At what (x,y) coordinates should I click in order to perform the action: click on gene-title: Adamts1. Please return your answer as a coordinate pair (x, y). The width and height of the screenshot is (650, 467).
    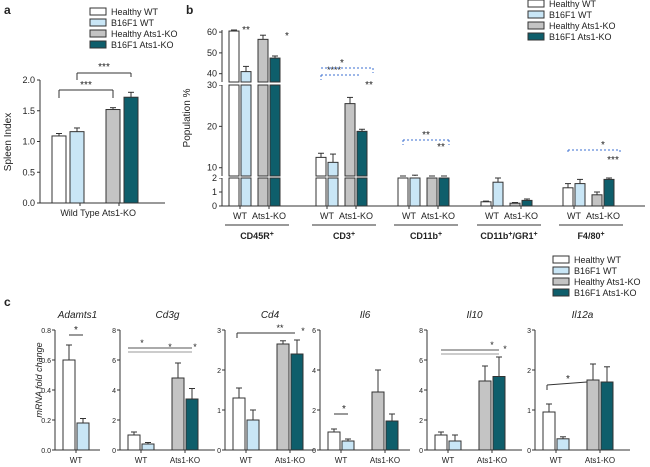
    Looking at the image, I should click on (77, 315).